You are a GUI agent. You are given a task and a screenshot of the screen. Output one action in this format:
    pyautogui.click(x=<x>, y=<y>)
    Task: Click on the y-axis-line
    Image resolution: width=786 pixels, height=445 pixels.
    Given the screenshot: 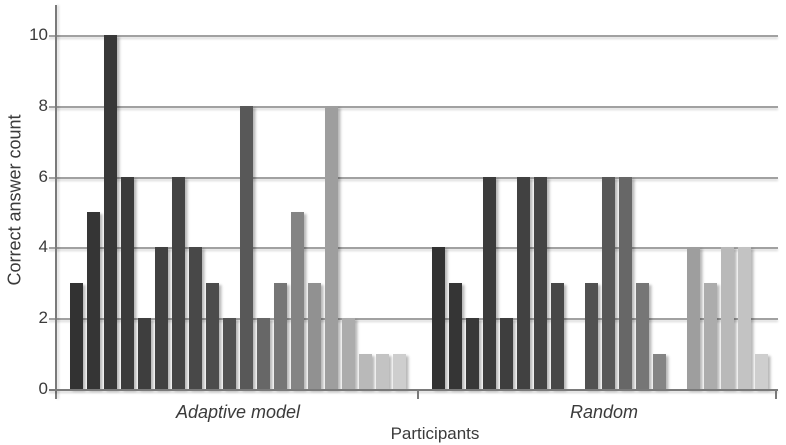 What is the action you would take?
    pyautogui.click(x=56, y=202)
    